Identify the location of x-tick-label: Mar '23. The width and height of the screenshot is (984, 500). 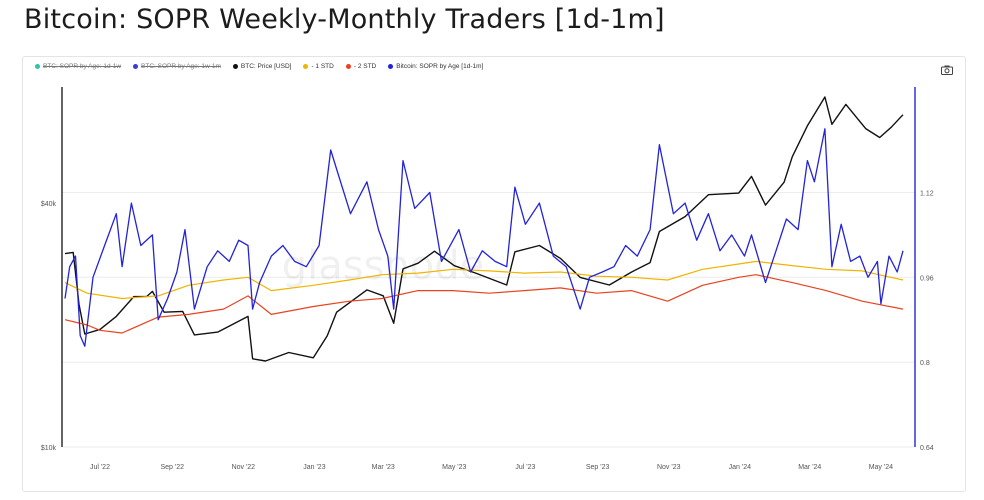
(383, 467).